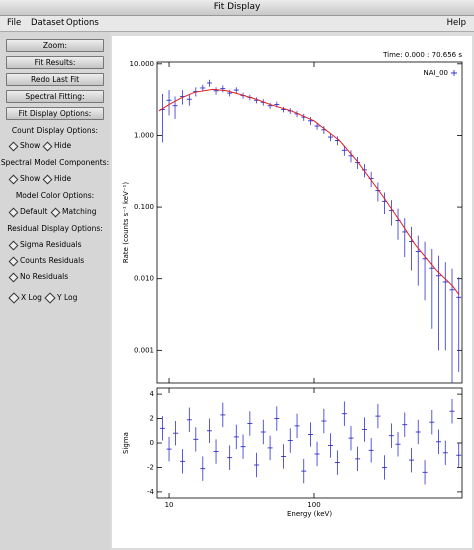  What do you see at coordinates (313, 505) in the screenshot?
I see `x-tick-label: 100` at bounding box center [313, 505].